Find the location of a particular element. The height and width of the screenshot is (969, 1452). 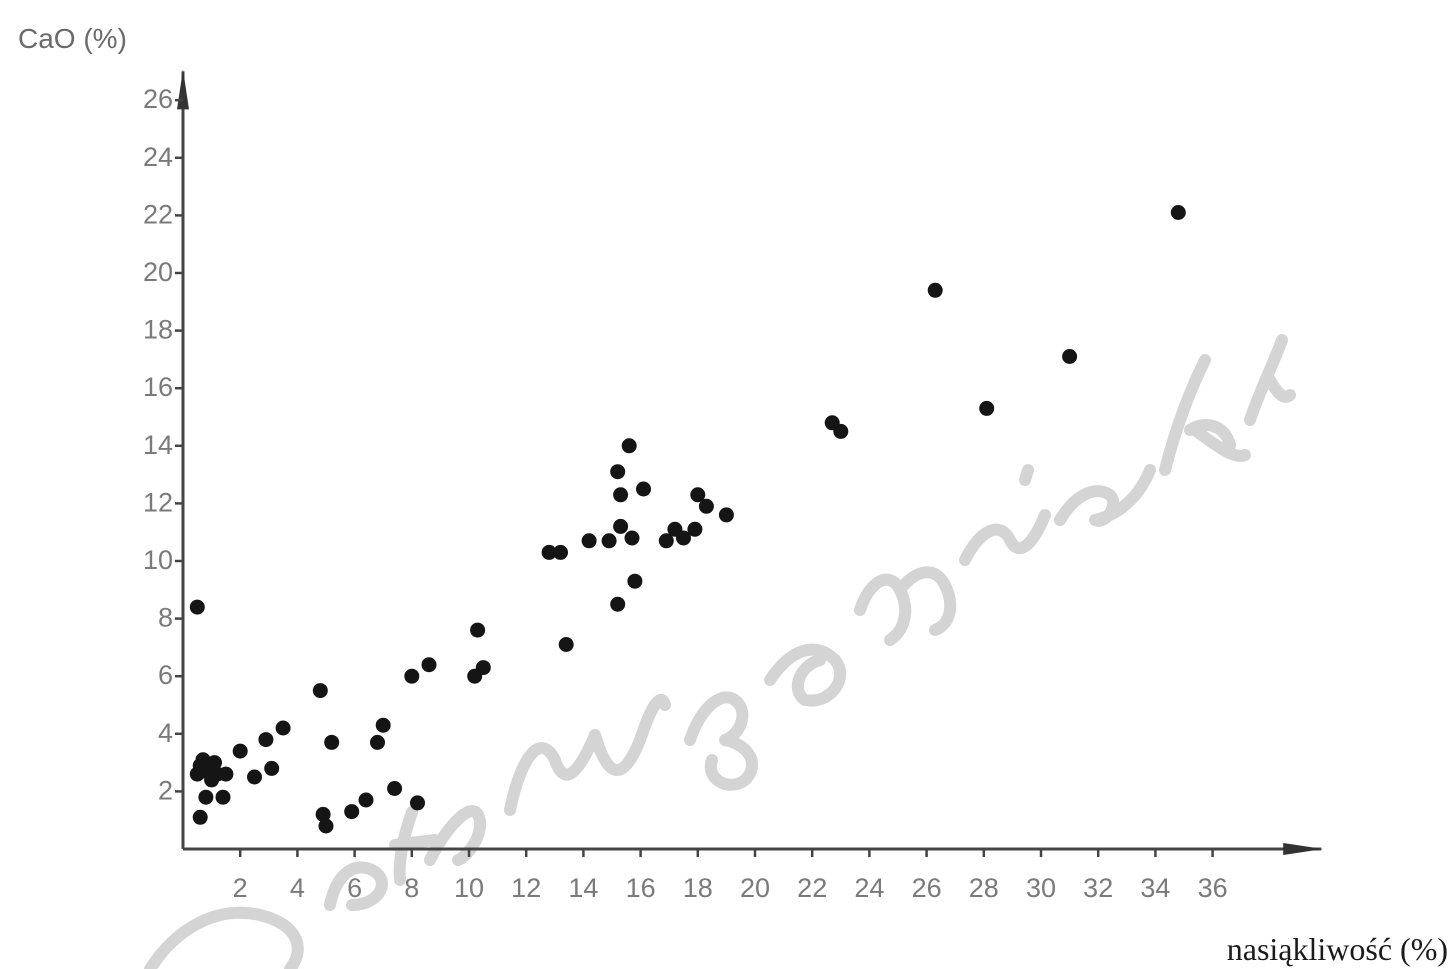

x-tick-label: 10 is located at coordinates (469, 888).